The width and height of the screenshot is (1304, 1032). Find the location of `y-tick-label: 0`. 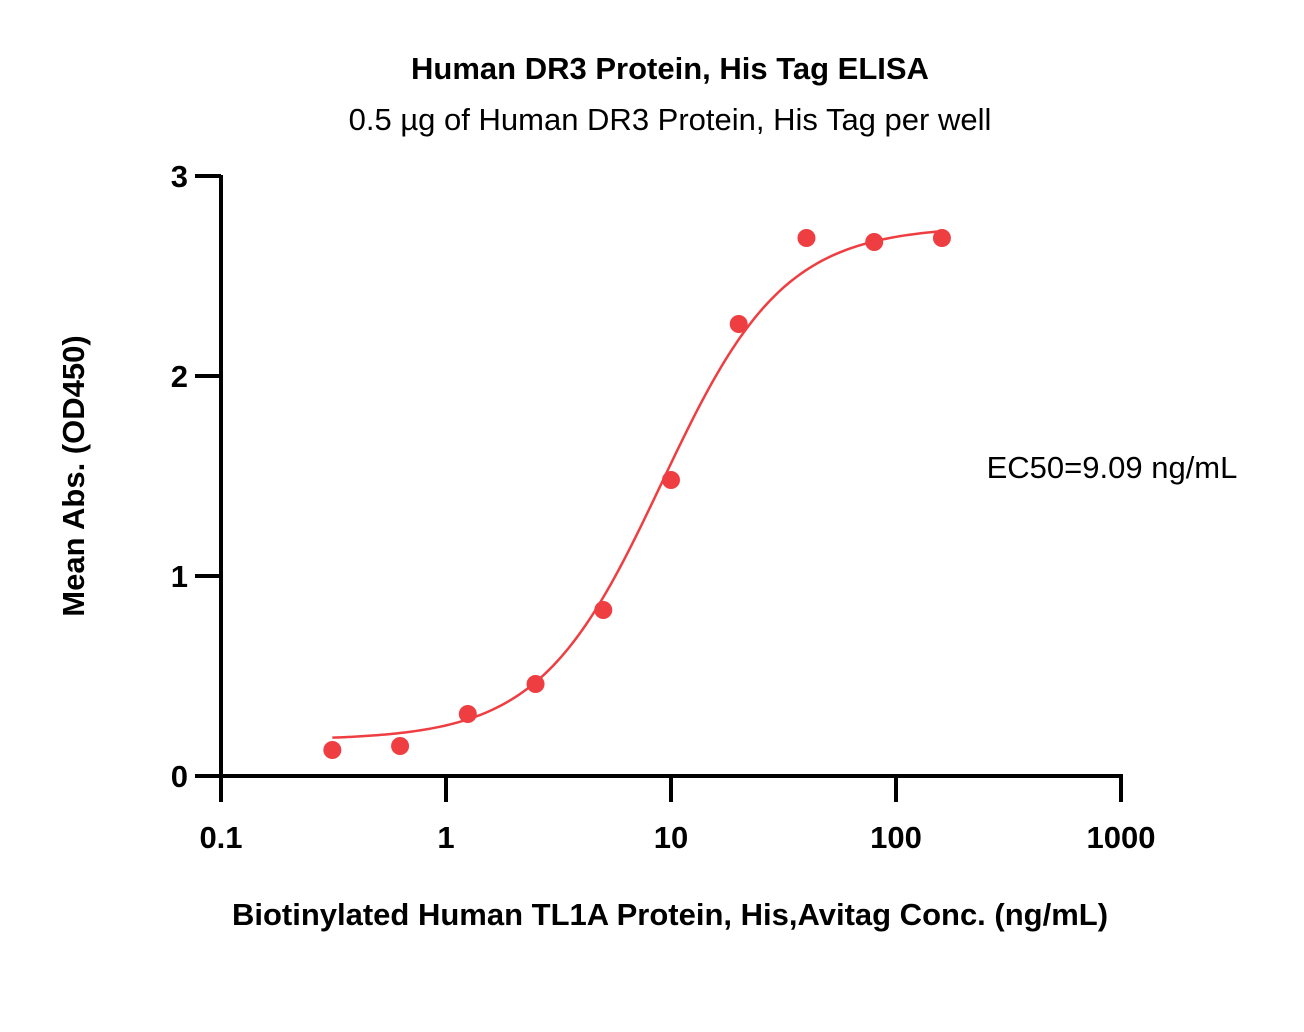

y-tick-label: 0 is located at coordinates (179, 776).